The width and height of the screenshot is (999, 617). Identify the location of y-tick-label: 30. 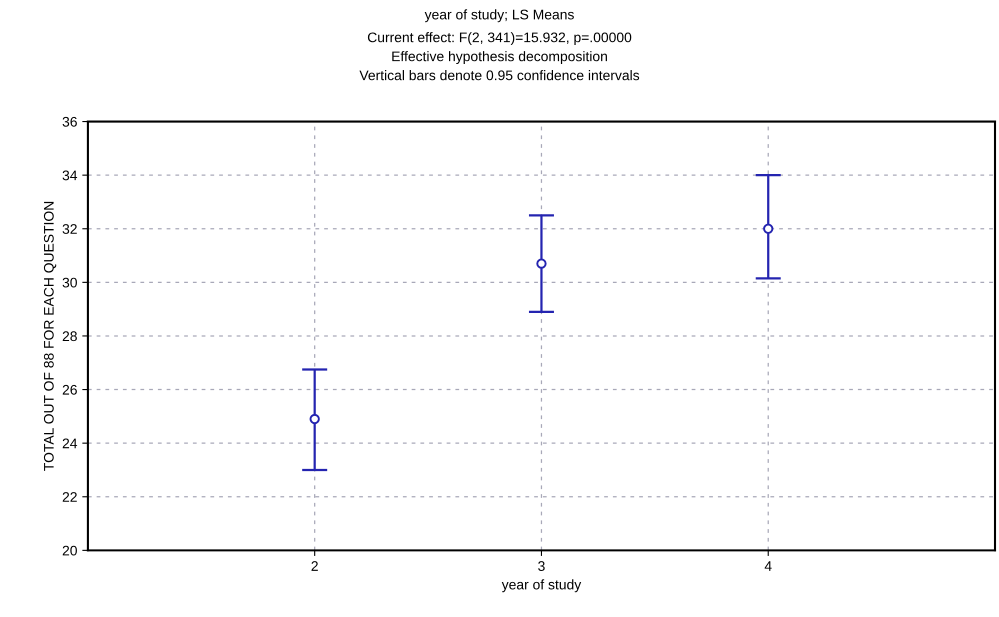
(69, 283).